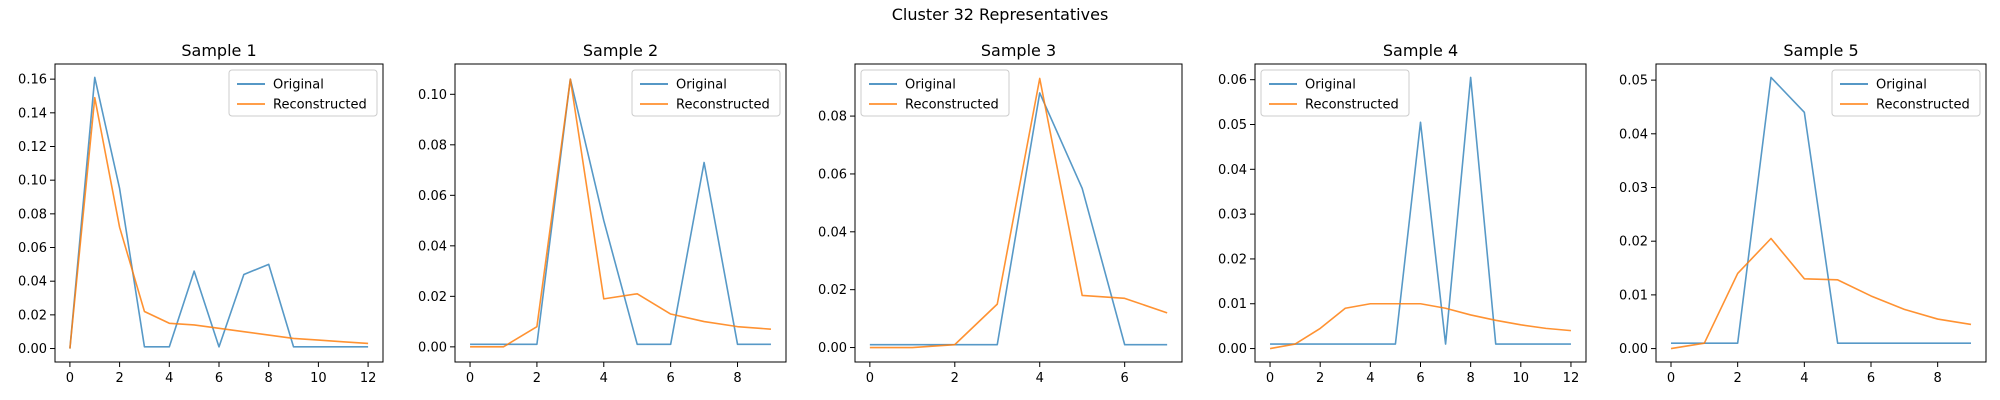 The image size is (2000, 400). I want to click on subplot-title: Sample 3, so click(1018, 50).